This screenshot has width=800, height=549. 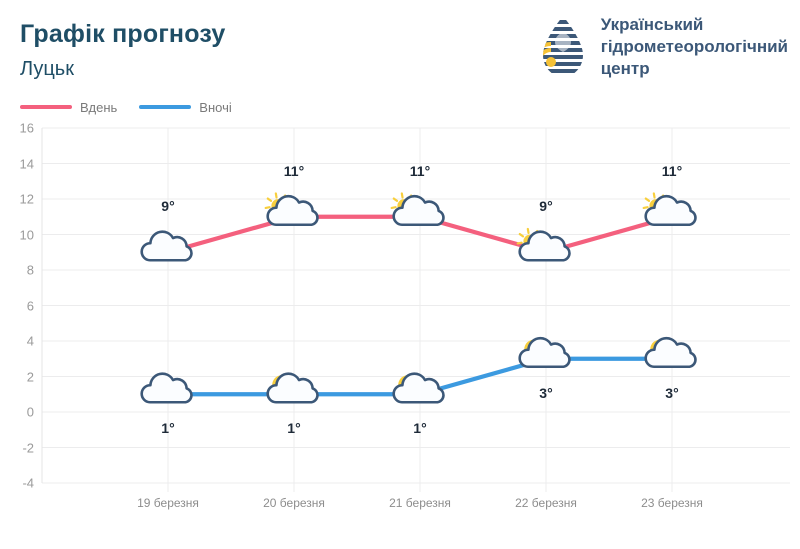 I want to click on y-axis-tick-label: -2, so click(x=28, y=447).